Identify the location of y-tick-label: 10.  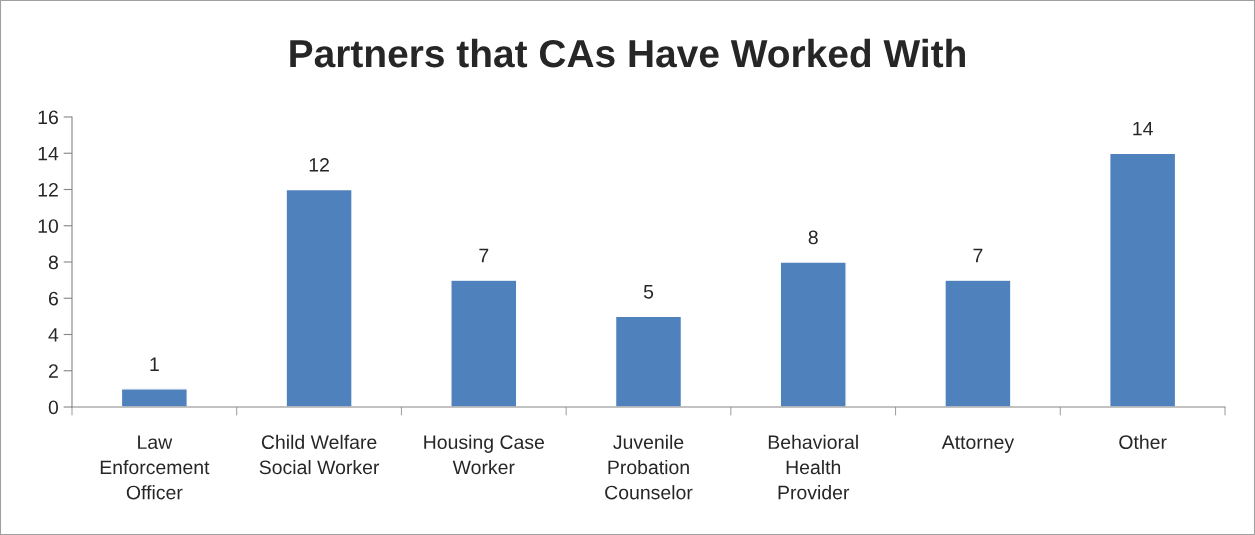
(48, 226).